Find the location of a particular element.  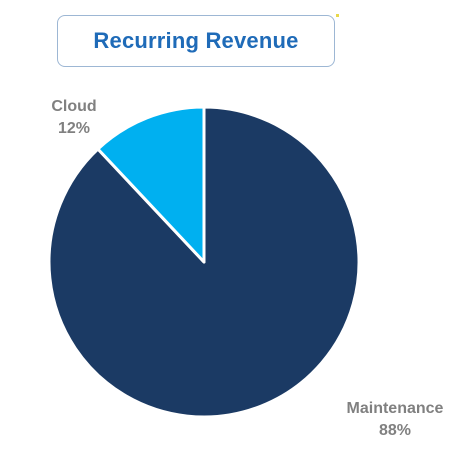

chart-title-box: Recurring Revenue is located at coordinates (196, 41).